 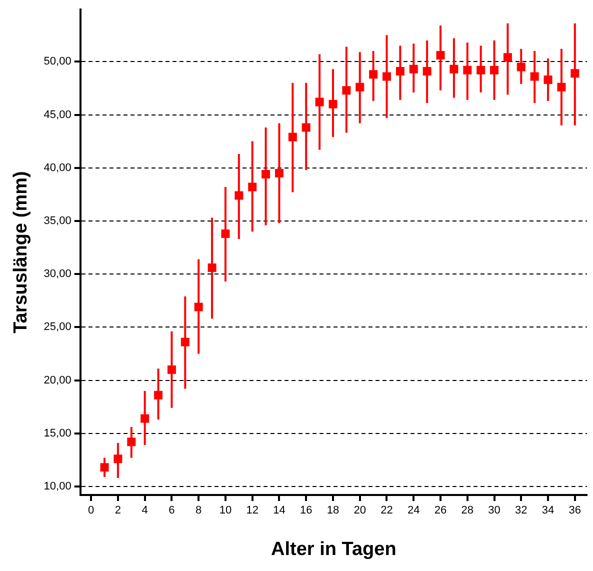 What do you see at coordinates (360, 510) in the screenshot?
I see `x-tick-label: 20` at bounding box center [360, 510].